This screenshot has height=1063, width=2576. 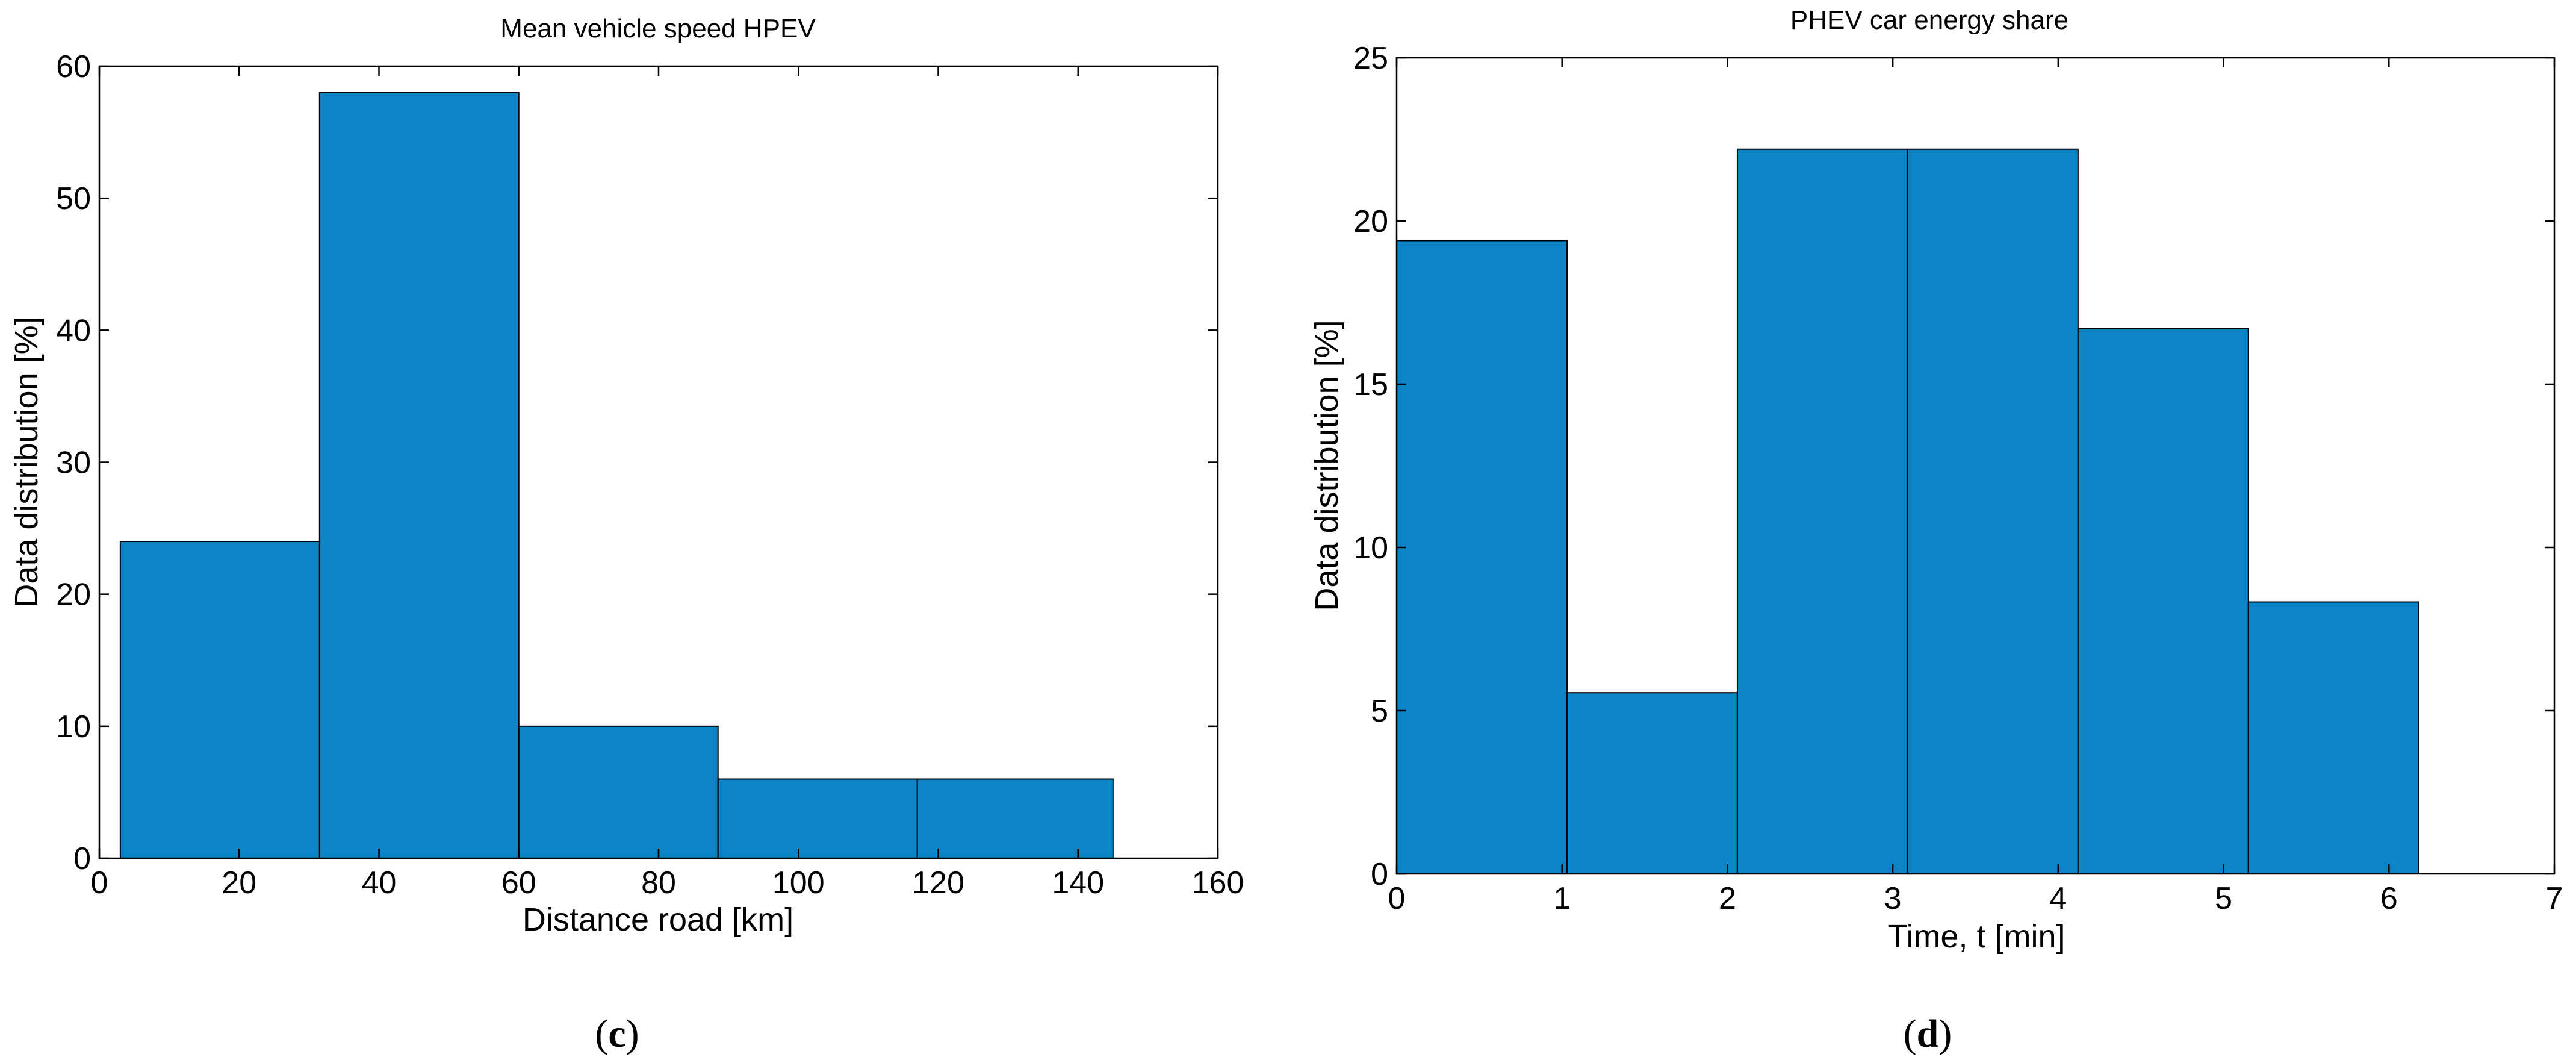 I want to click on chart-d-y-tick-label: 25, so click(x=1370, y=58).